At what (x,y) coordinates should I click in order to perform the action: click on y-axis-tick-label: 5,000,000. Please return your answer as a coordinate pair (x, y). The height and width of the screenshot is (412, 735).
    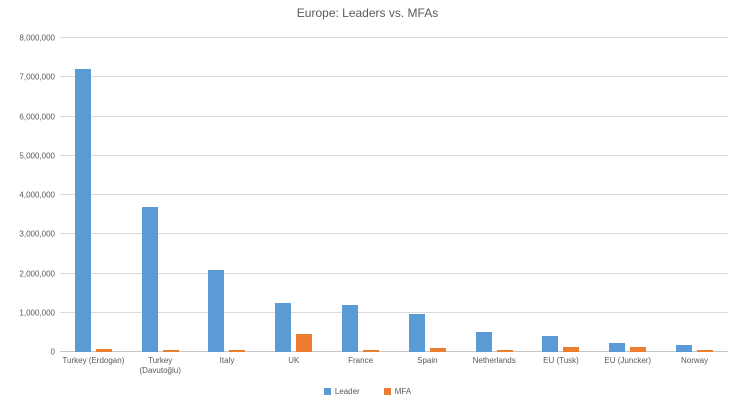
    Looking at the image, I should click on (37, 156).